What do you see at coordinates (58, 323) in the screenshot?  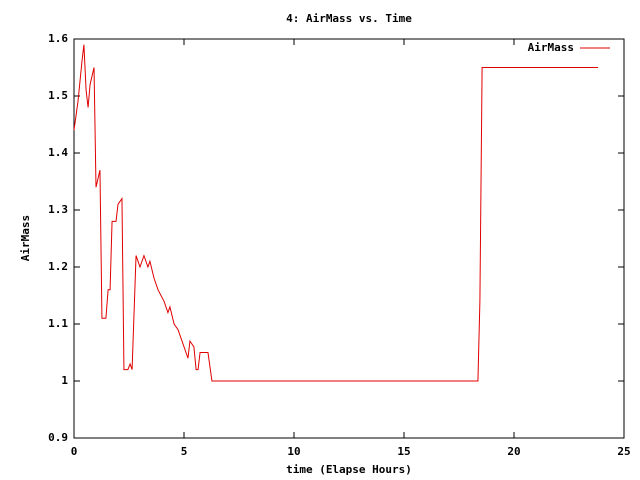 I see `y-tick-label: 1.1` at bounding box center [58, 323].